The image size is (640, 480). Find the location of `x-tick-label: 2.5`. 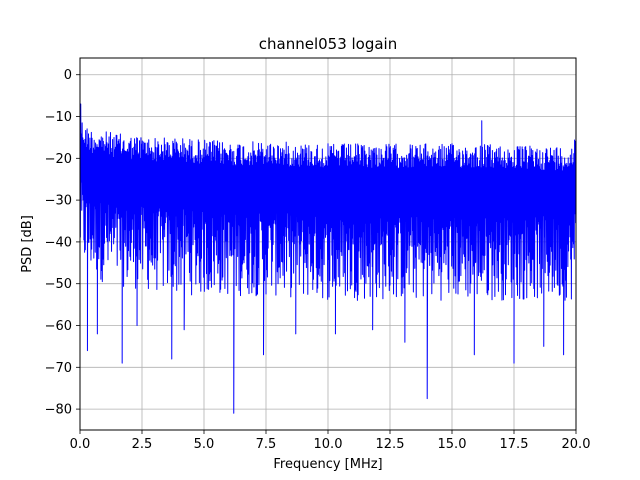

x-tick-label: 2.5 is located at coordinates (142, 444).